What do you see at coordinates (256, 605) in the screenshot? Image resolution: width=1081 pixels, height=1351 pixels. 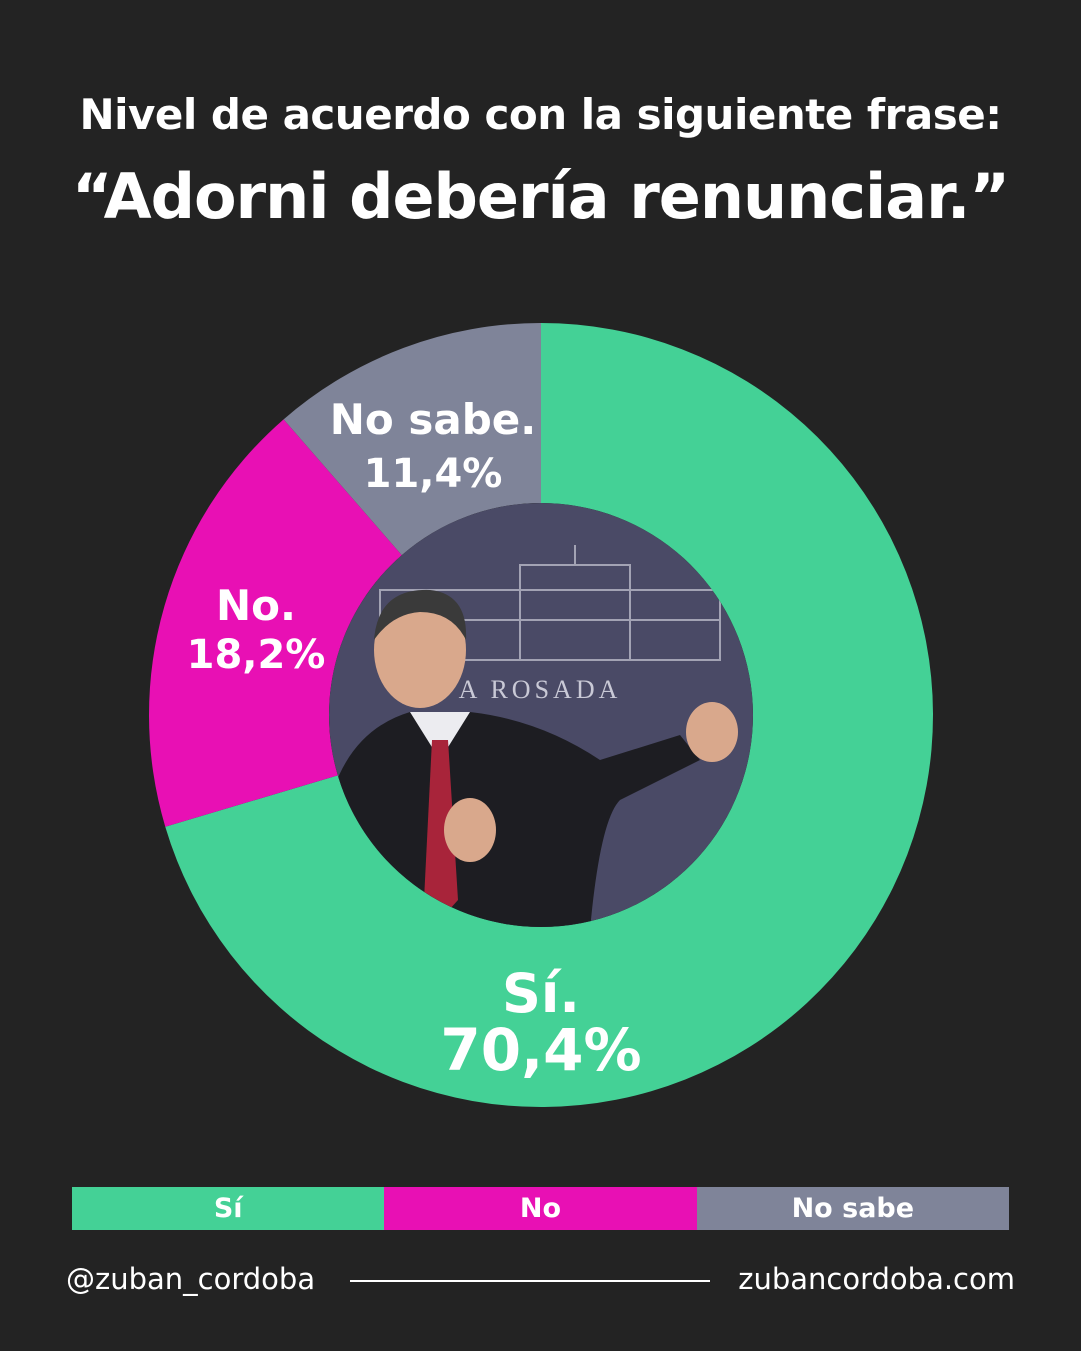 I see `slice-label-name-1: No.` at bounding box center [256, 605].